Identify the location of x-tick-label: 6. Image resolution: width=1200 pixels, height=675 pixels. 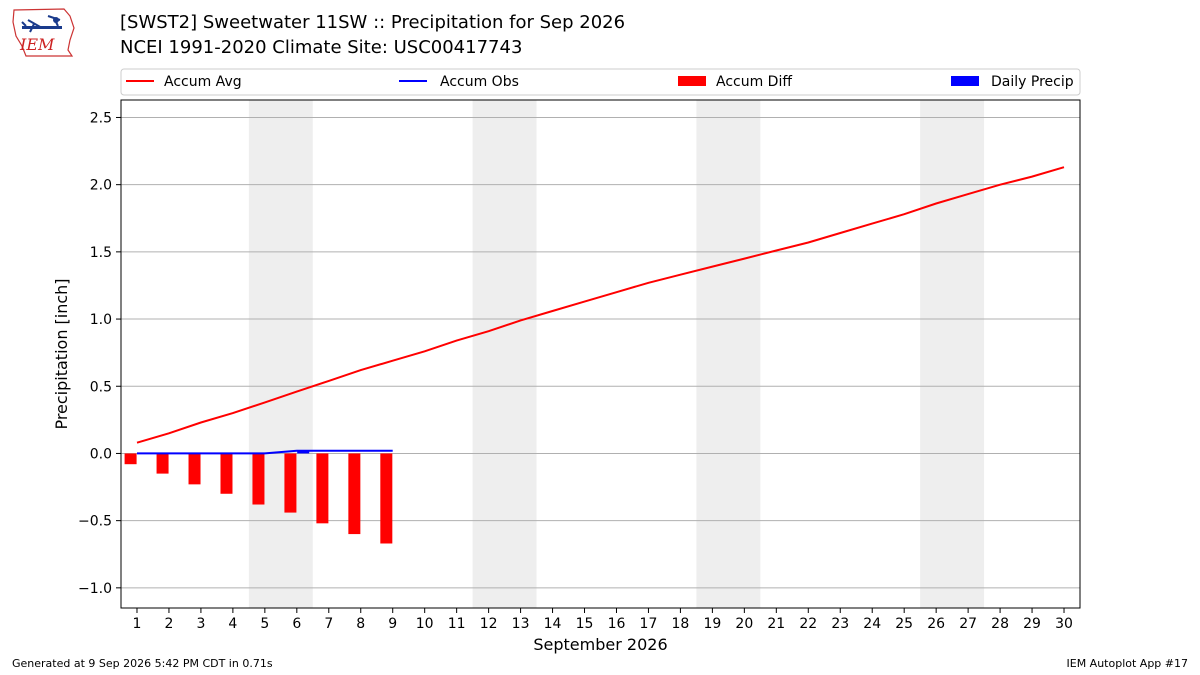
(296, 624).